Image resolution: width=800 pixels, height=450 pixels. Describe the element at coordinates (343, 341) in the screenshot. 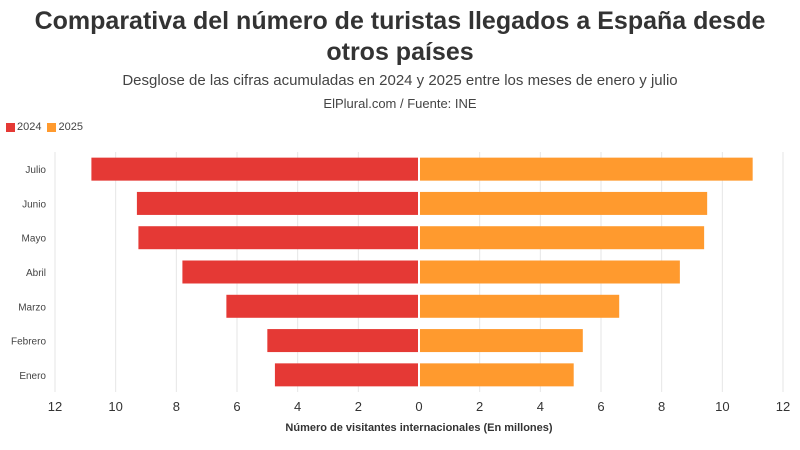

I see `bar-2024-febrero` at that location.